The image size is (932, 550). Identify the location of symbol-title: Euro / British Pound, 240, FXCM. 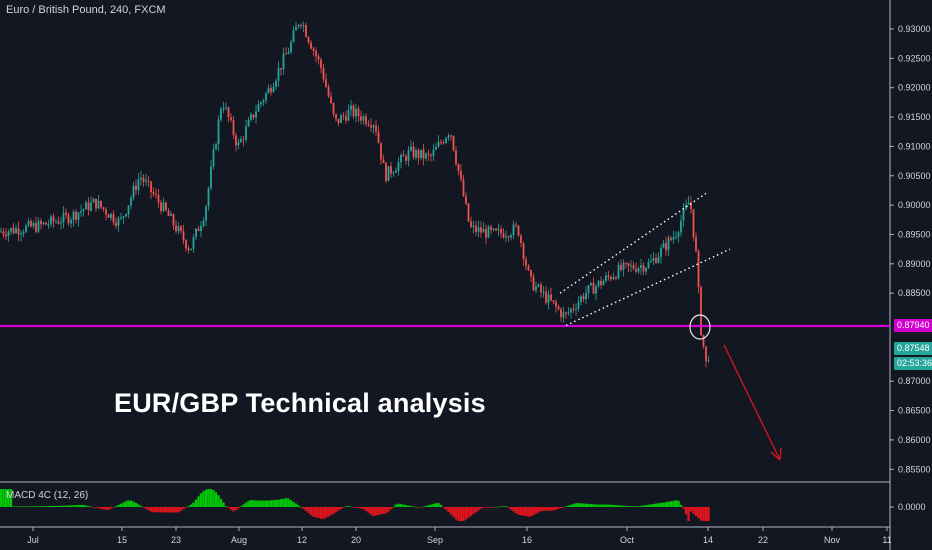
(86, 10).